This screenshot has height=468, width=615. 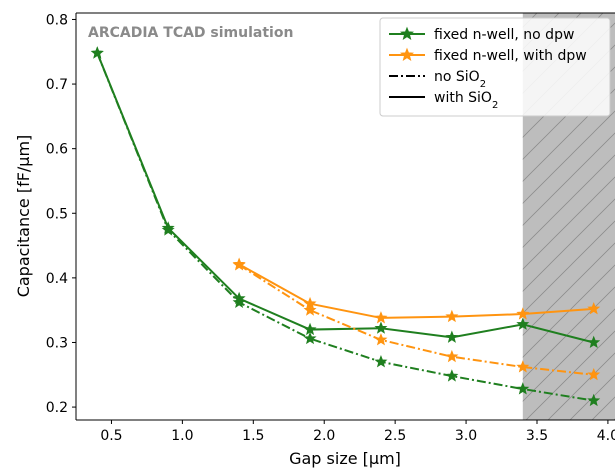 I want to click on y-tick-label: 0.7, so click(x=57, y=85).